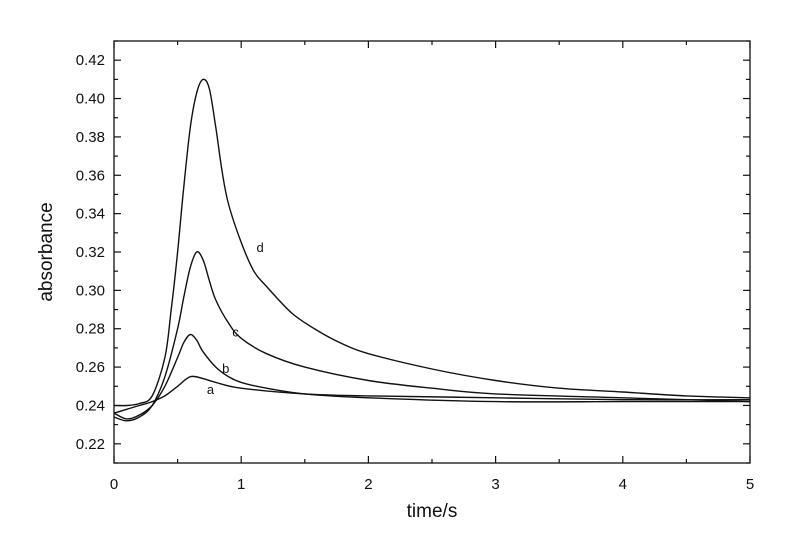 Image resolution: width=800 pixels, height=545 pixels. Describe the element at coordinates (90, 367) in the screenshot. I see `y-tick-label: 0.26` at that location.